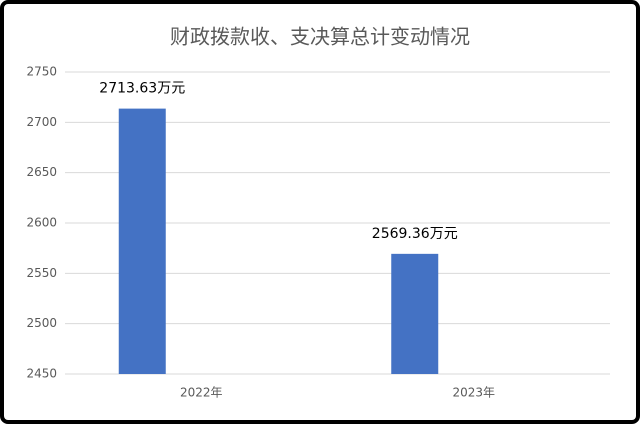 The height and width of the screenshot is (424, 640). Describe the element at coordinates (201, 393) in the screenshot. I see `x-tick-label: 2022年` at that location.